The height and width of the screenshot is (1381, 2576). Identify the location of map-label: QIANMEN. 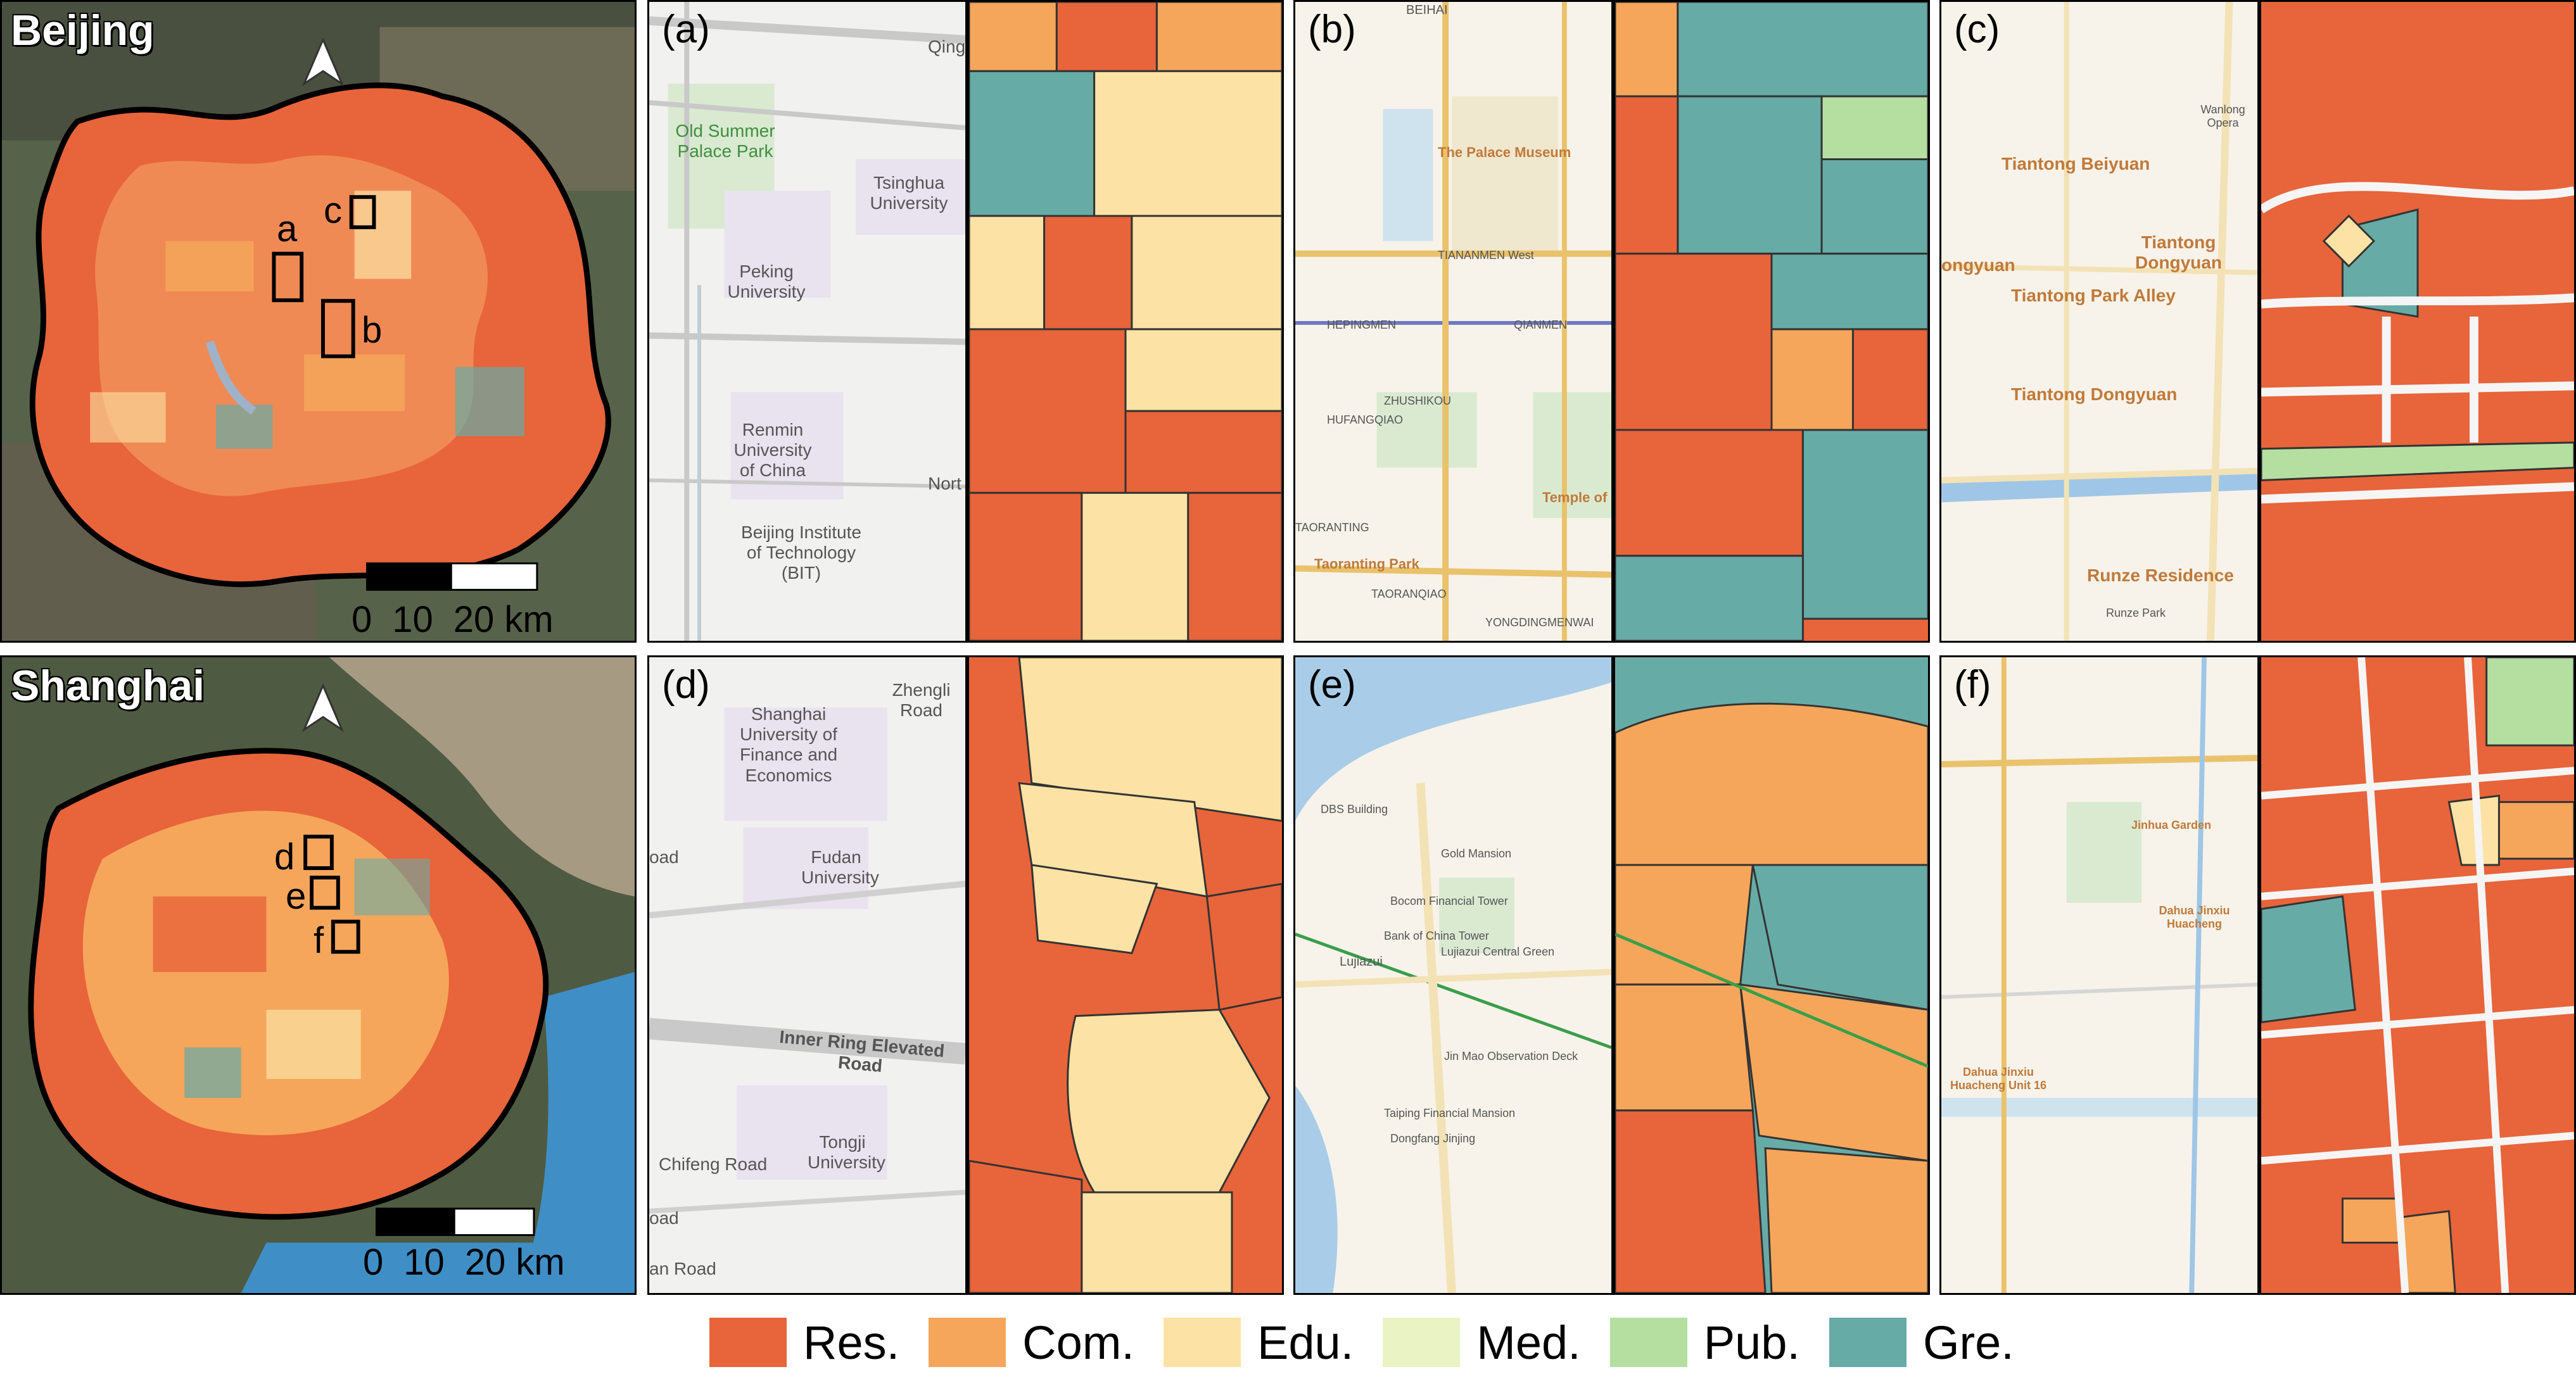
(1541, 324).